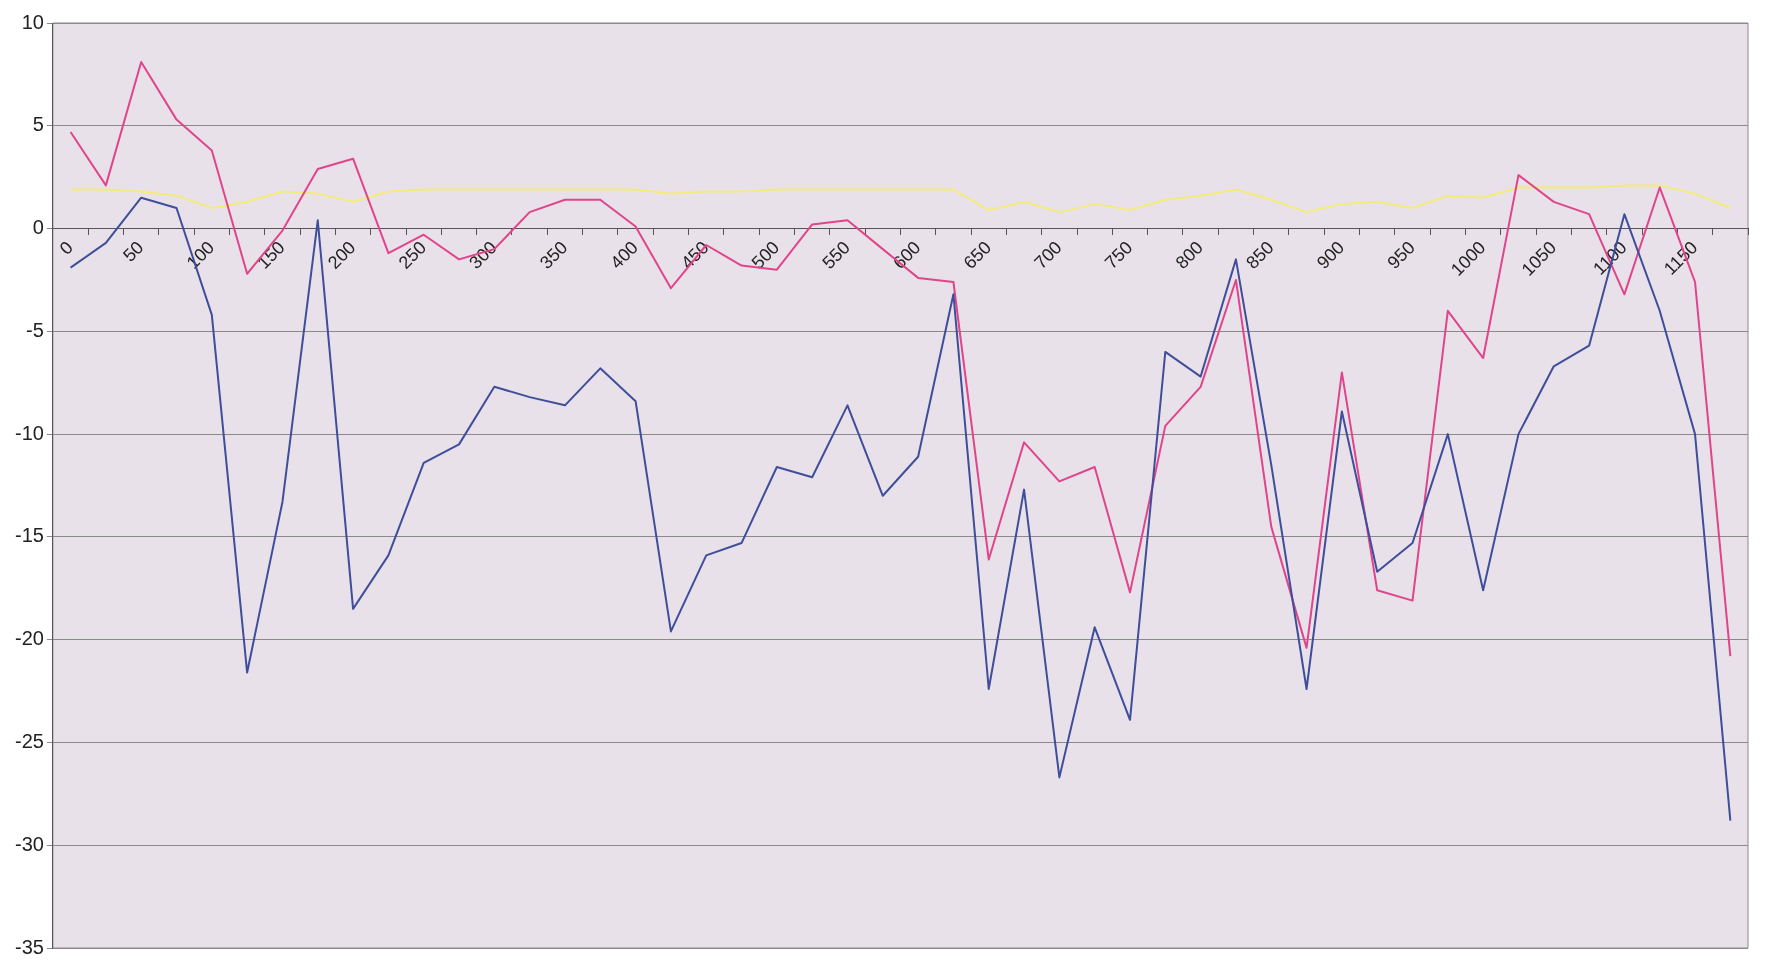 Image resolution: width=1768 pixels, height=971 pixels. Describe the element at coordinates (907, 255) in the screenshot. I see `x-tick-label: 600` at that location.